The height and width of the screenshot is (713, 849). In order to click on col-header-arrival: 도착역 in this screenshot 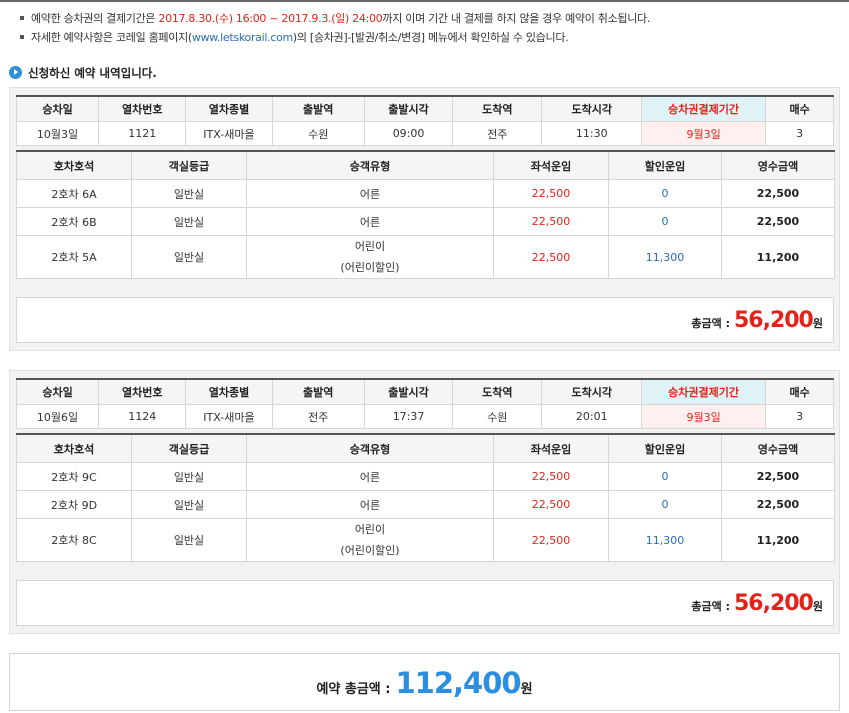, I will do `click(497, 108)`.